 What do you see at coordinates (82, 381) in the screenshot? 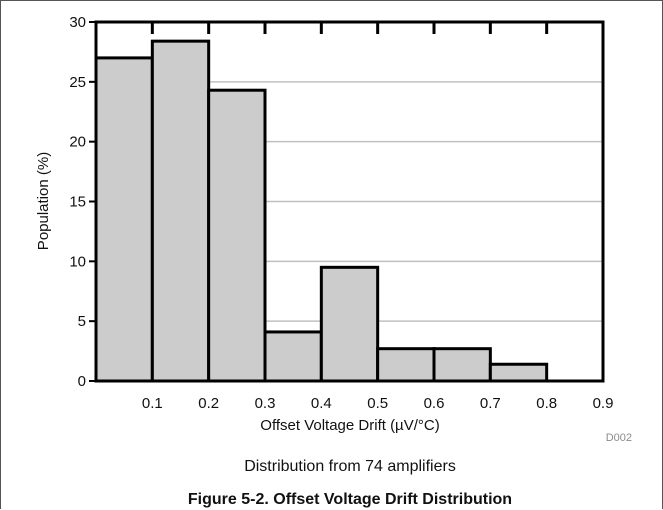
I see `y-tick-label-0: 0` at bounding box center [82, 381].